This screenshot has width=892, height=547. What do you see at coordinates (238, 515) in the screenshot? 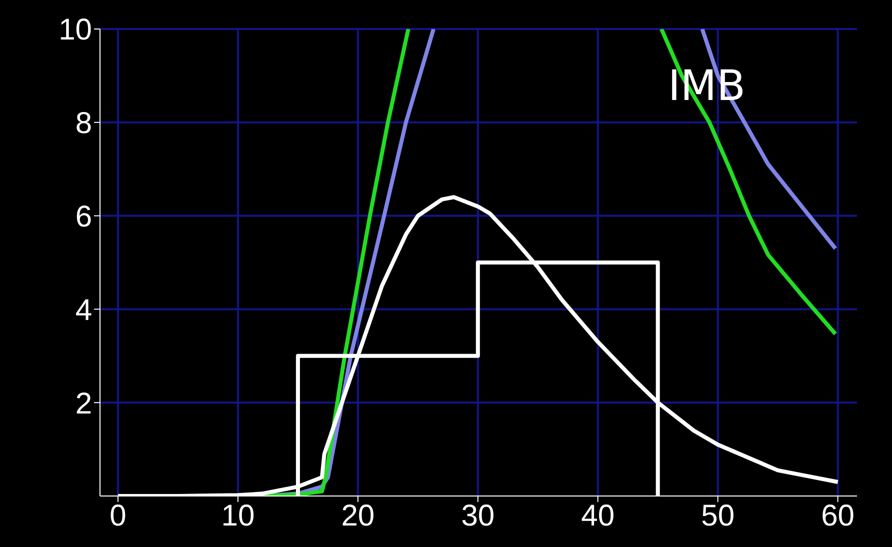
I see `x-tick-label: 10` at bounding box center [238, 515].